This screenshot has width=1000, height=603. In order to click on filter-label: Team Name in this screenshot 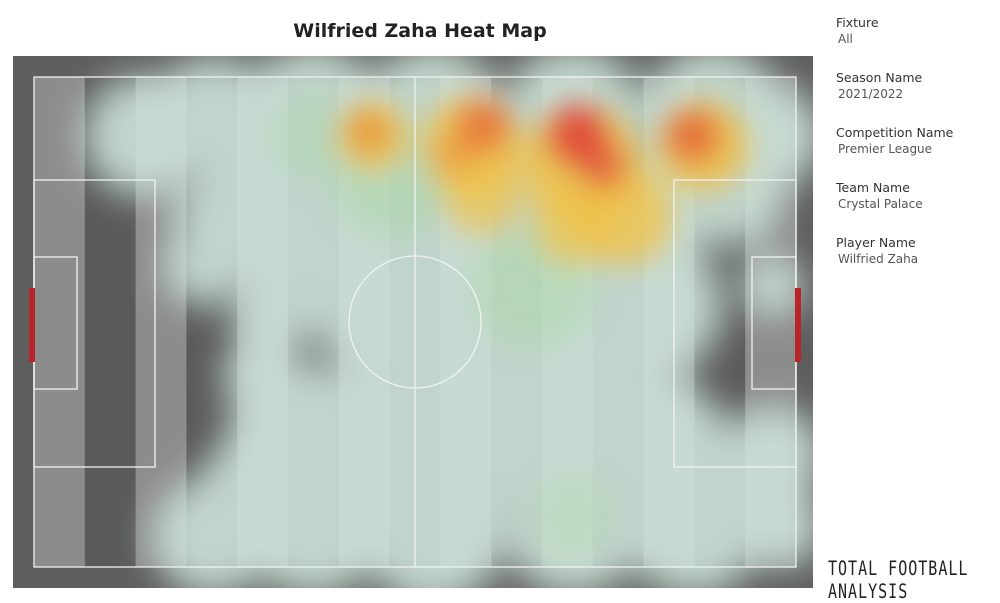, I will do `click(873, 187)`.